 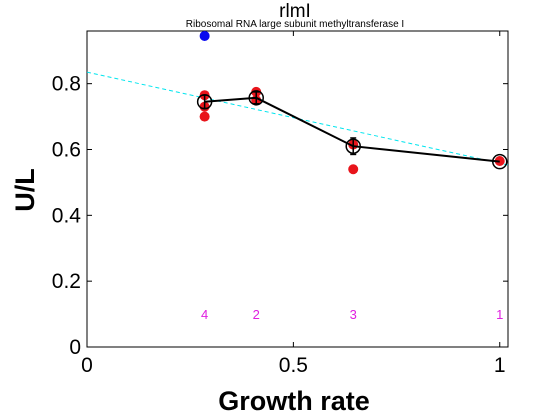 I want to click on replicate-count-label: 4, so click(x=204, y=314).